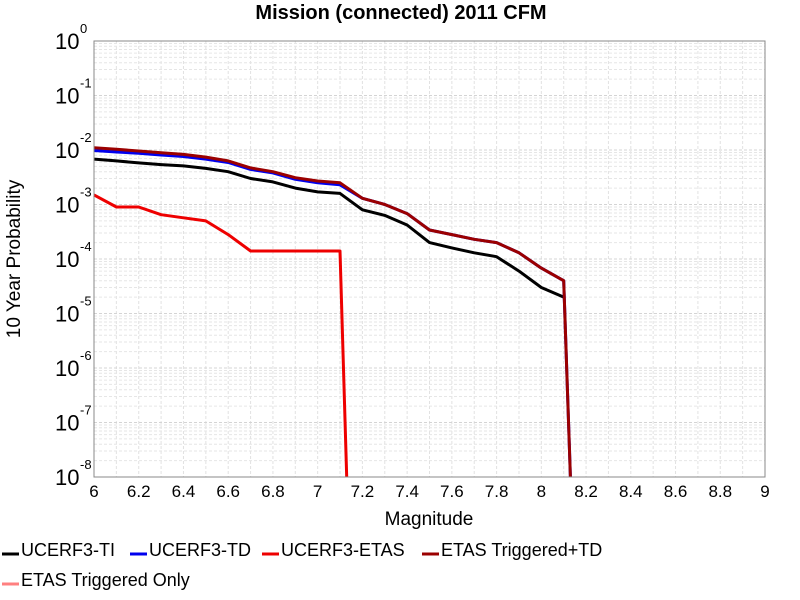  Describe the element at coordinates (541, 491) in the screenshot. I see `x-tick-label: 8` at that location.